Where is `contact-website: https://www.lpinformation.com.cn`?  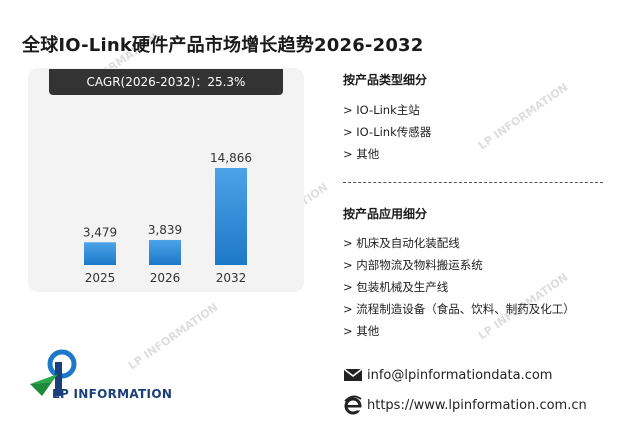 contact-website: https://www.lpinformation.com.cn is located at coordinates (465, 405).